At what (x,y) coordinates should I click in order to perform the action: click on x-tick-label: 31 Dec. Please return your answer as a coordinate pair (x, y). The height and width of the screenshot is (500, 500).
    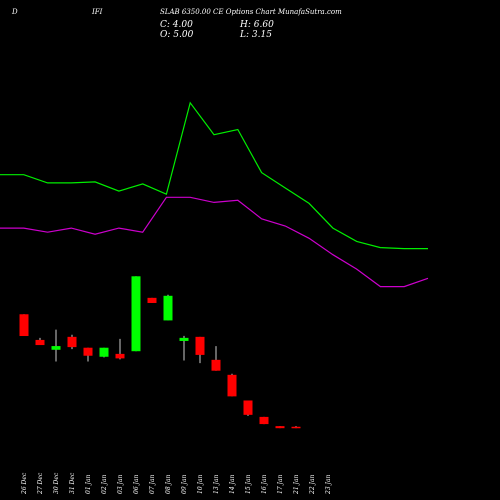
    Looking at the image, I should click on (72, 483).